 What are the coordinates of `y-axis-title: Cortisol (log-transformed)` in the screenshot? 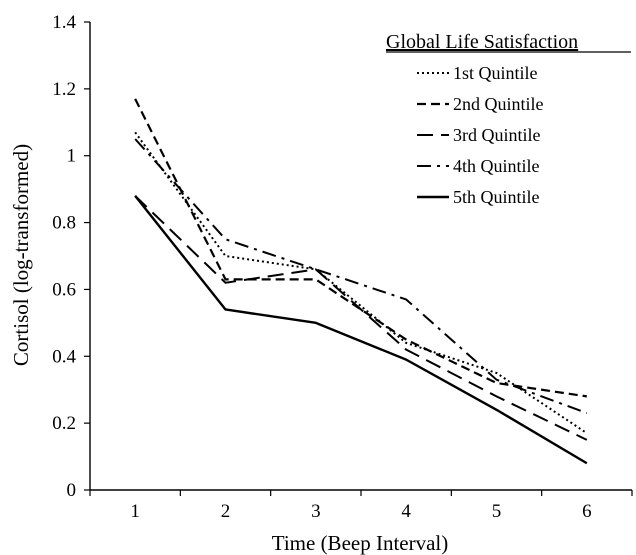 It's located at (21, 255).